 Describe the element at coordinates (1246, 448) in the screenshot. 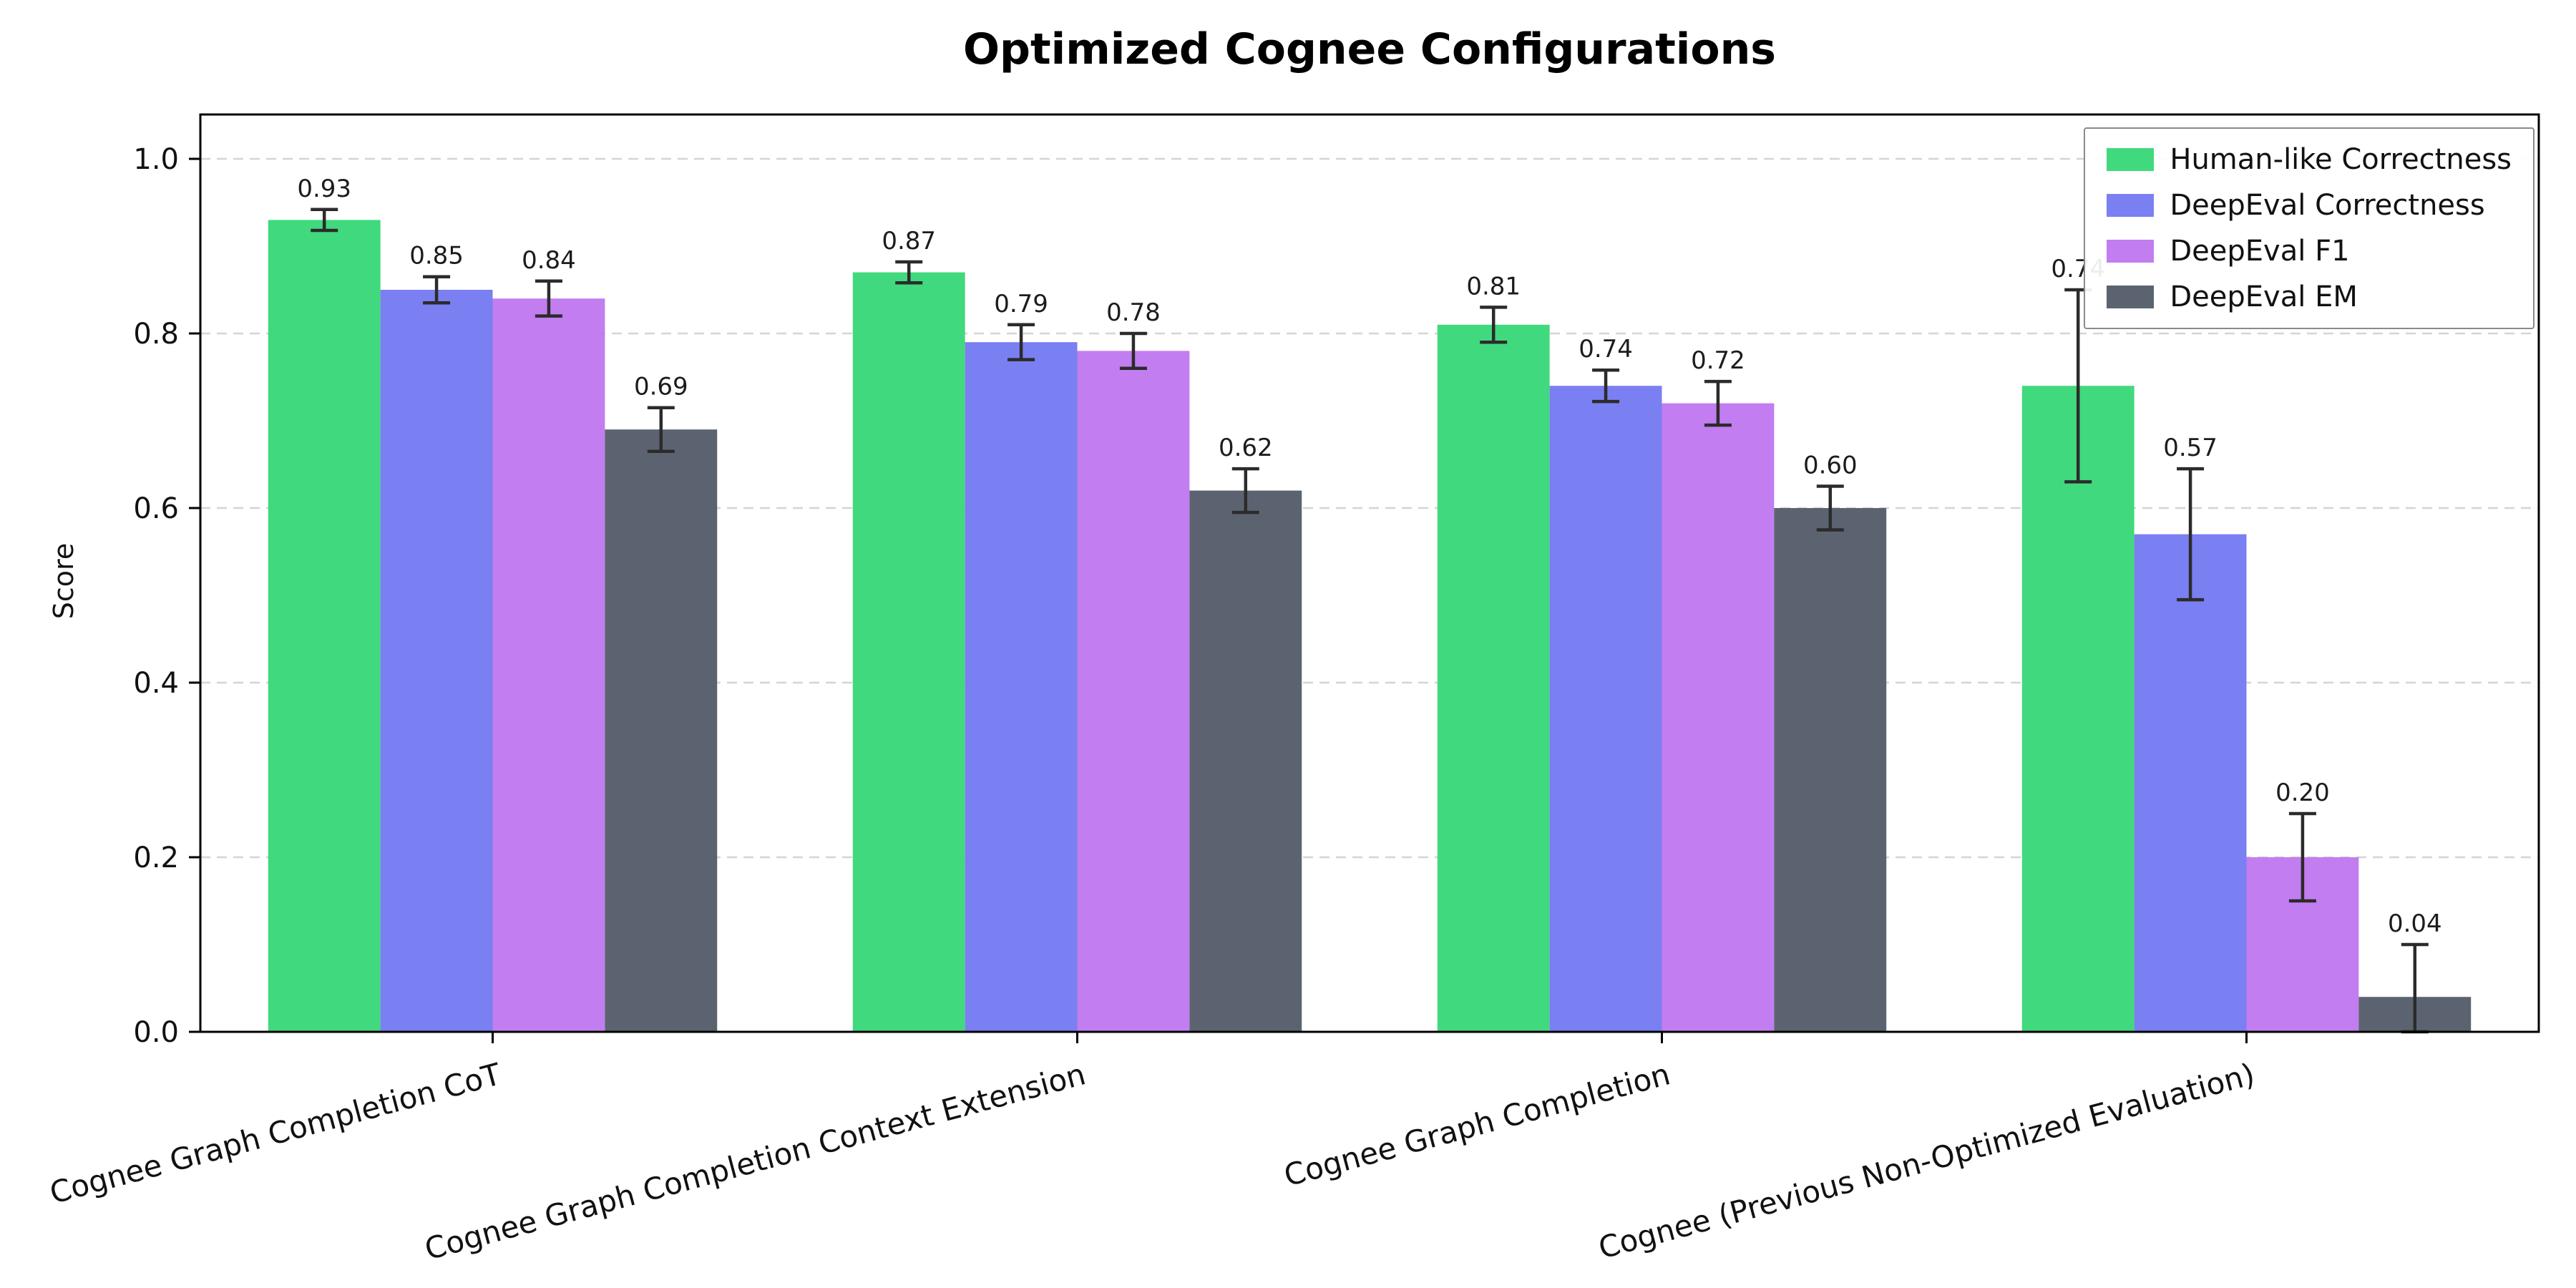

I see `value-label: 0.62` at that location.